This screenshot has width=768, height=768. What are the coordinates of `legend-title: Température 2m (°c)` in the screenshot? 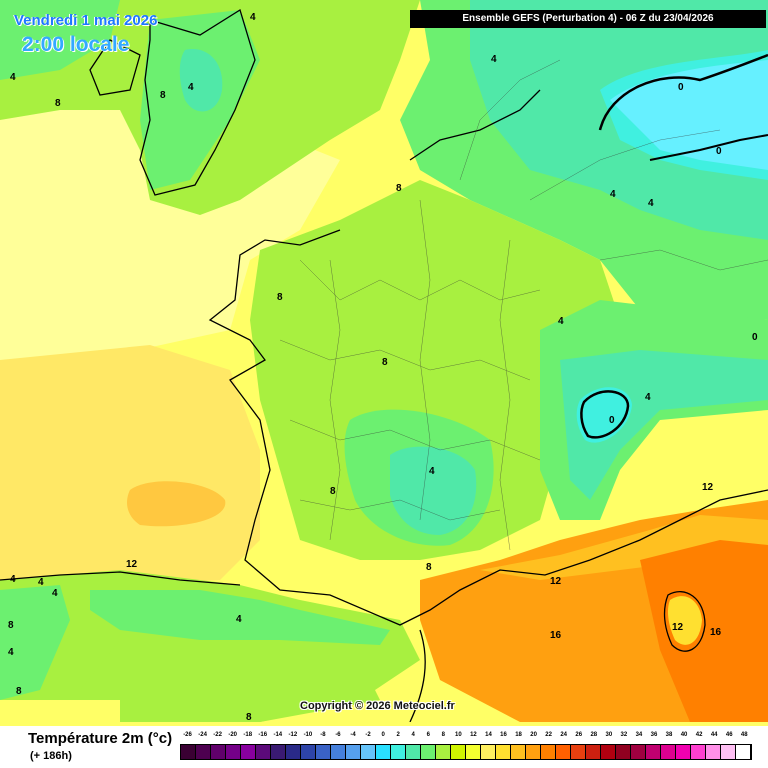 It's located at (100, 738).